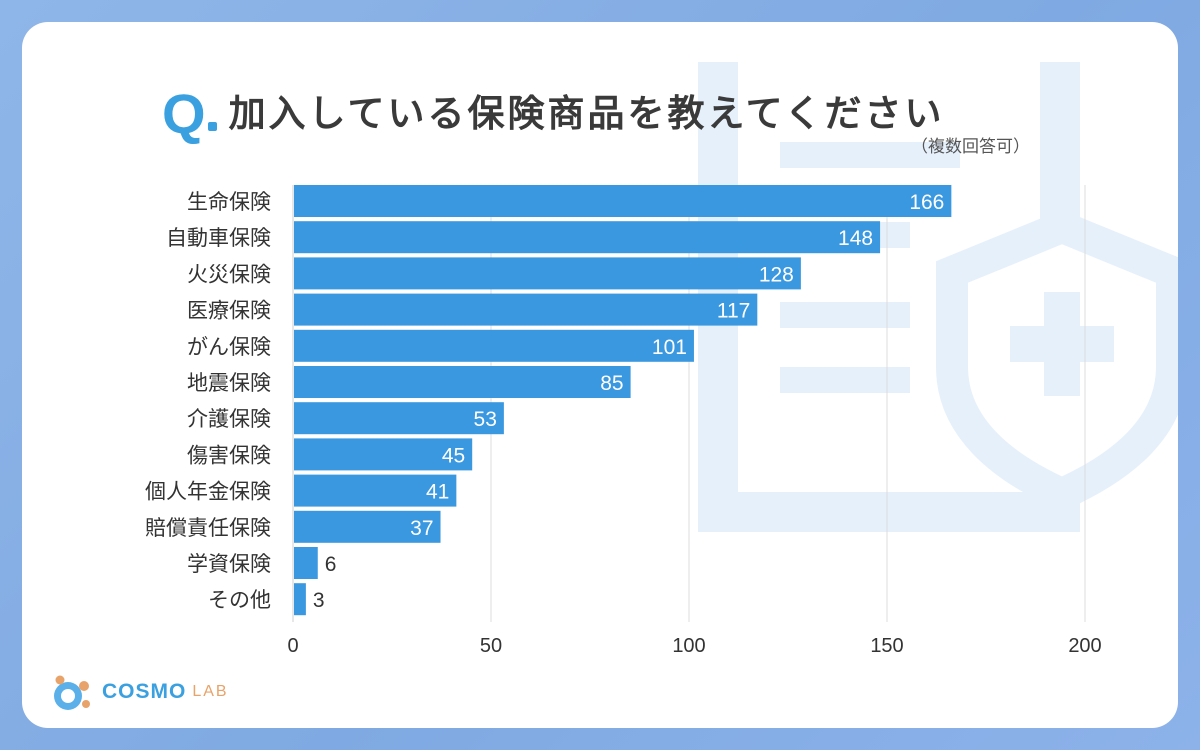 This screenshot has width=1200, height=750. Describe the element at coordinates (292, 646) in the screenshot. I see `x-tick-label: 0` at that location.